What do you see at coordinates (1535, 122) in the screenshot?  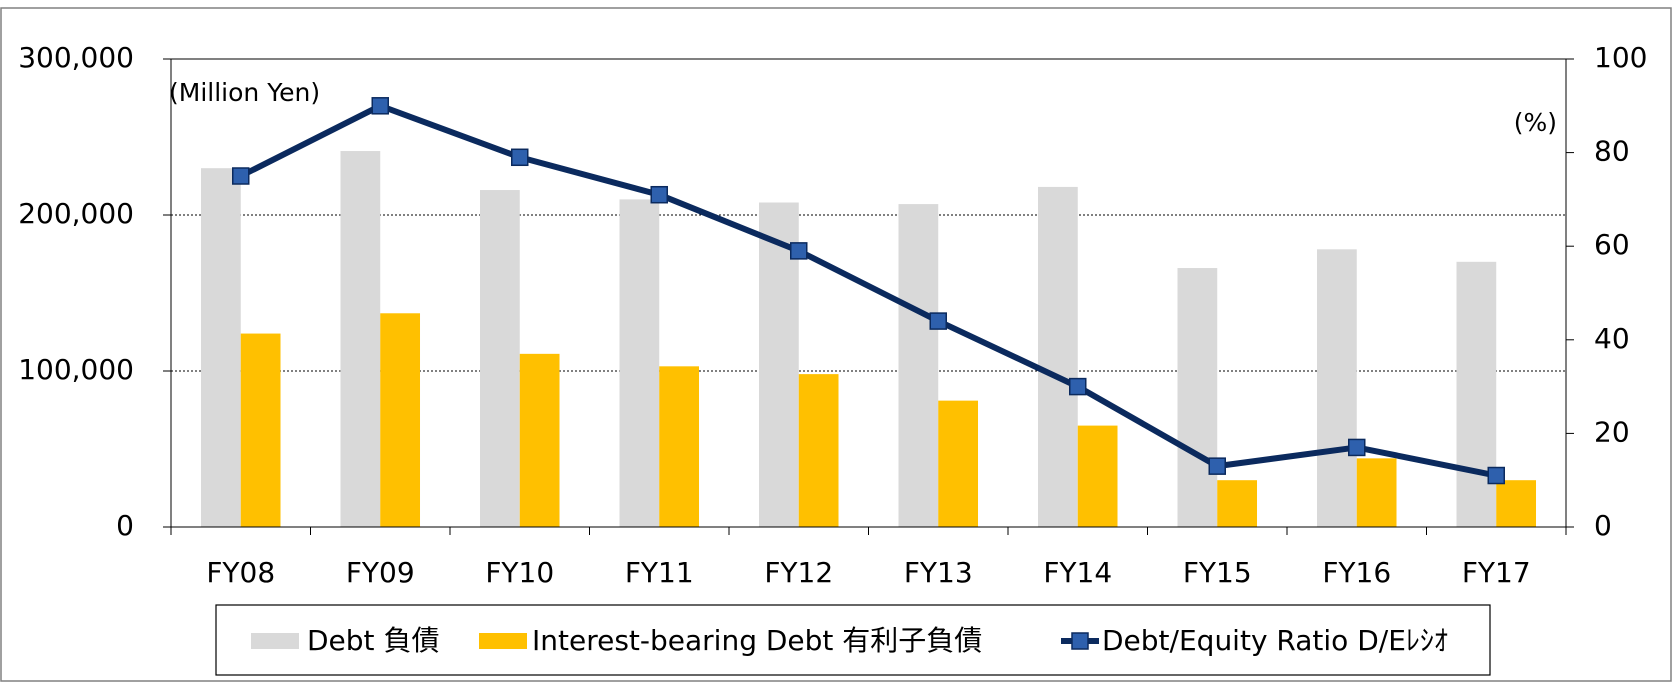 I see `y2-unit-label: (%)` at bounding box center [1535, 122].